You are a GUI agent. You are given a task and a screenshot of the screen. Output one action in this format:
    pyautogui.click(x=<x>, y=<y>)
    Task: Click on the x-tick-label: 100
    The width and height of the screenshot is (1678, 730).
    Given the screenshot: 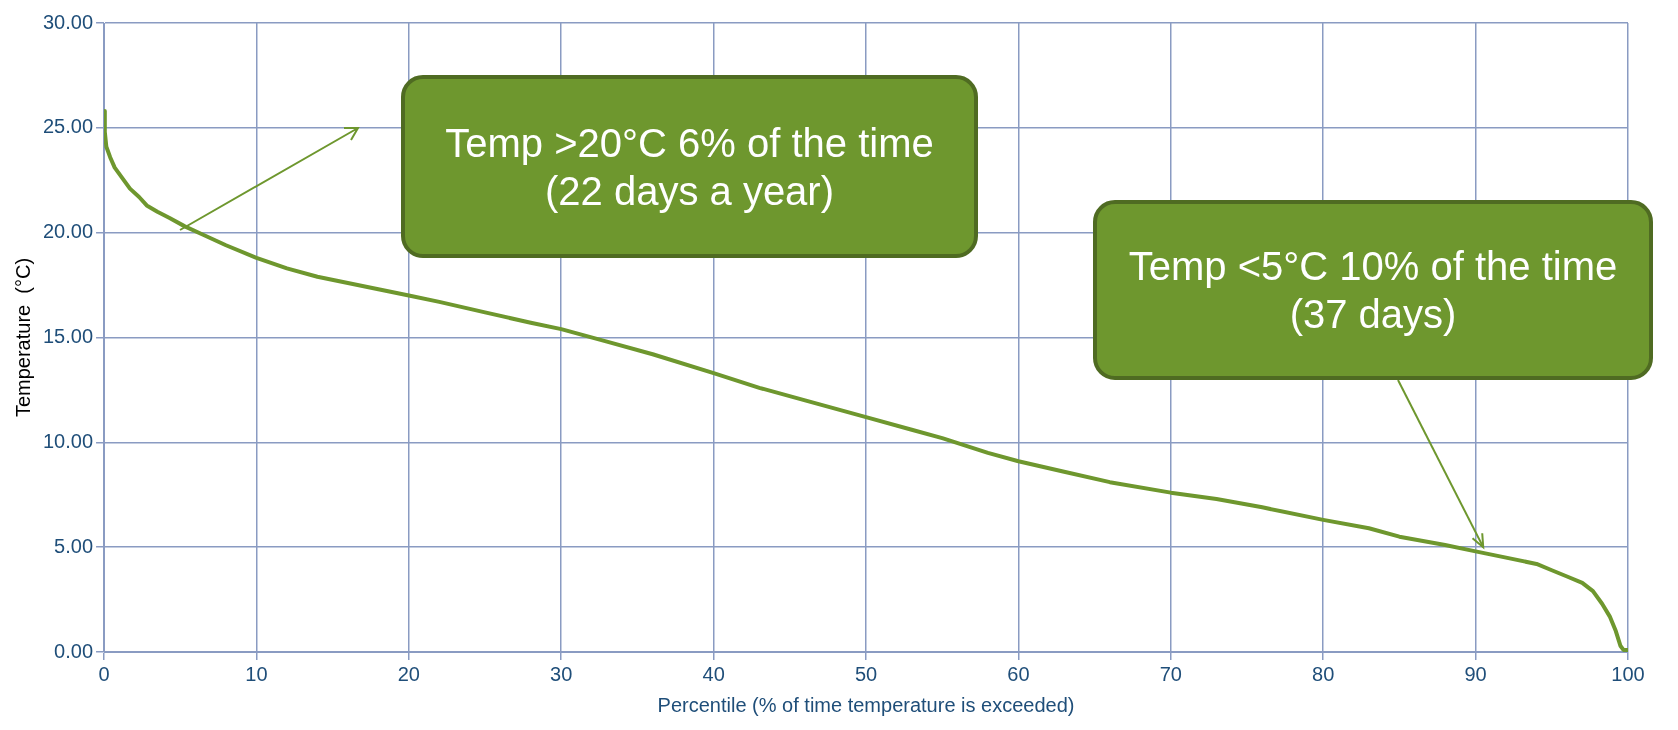 What is the action you would take?
    pyautogui.click(x=1628, y=673)
    